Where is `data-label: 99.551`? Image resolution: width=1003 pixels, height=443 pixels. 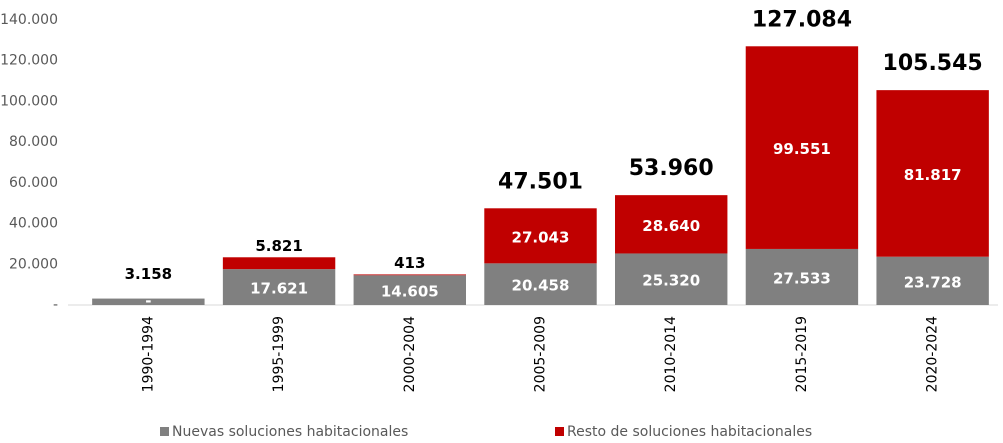 data-label: 99.551 is located at coordinates (802, 149).